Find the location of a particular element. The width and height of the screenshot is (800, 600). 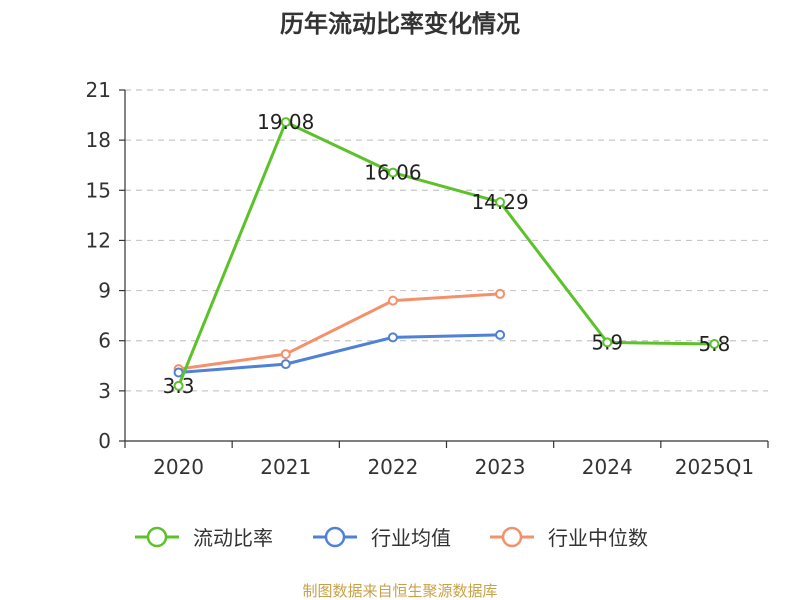

legend: 流动比率 行业均值 行业中位数 is located at coordinates (391, 538).